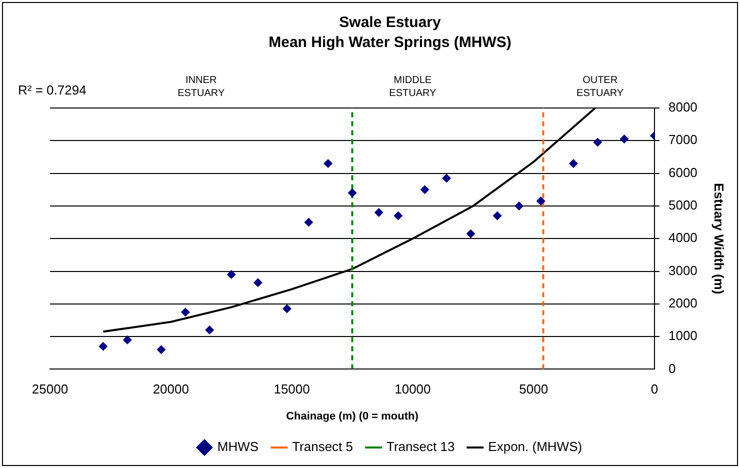  What do you see at coordinates (52, 90) in the screenshot?
I see `text: R² = 0.7294` at bounding box center [52, 90].